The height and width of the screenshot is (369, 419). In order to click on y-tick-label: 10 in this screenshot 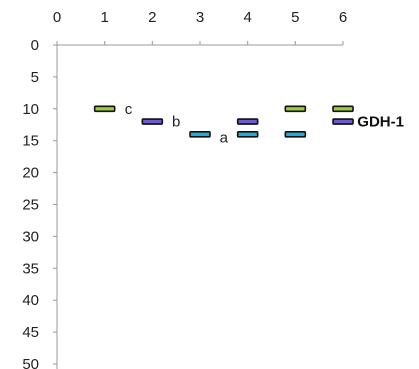, I will do `click(30, 109)`.